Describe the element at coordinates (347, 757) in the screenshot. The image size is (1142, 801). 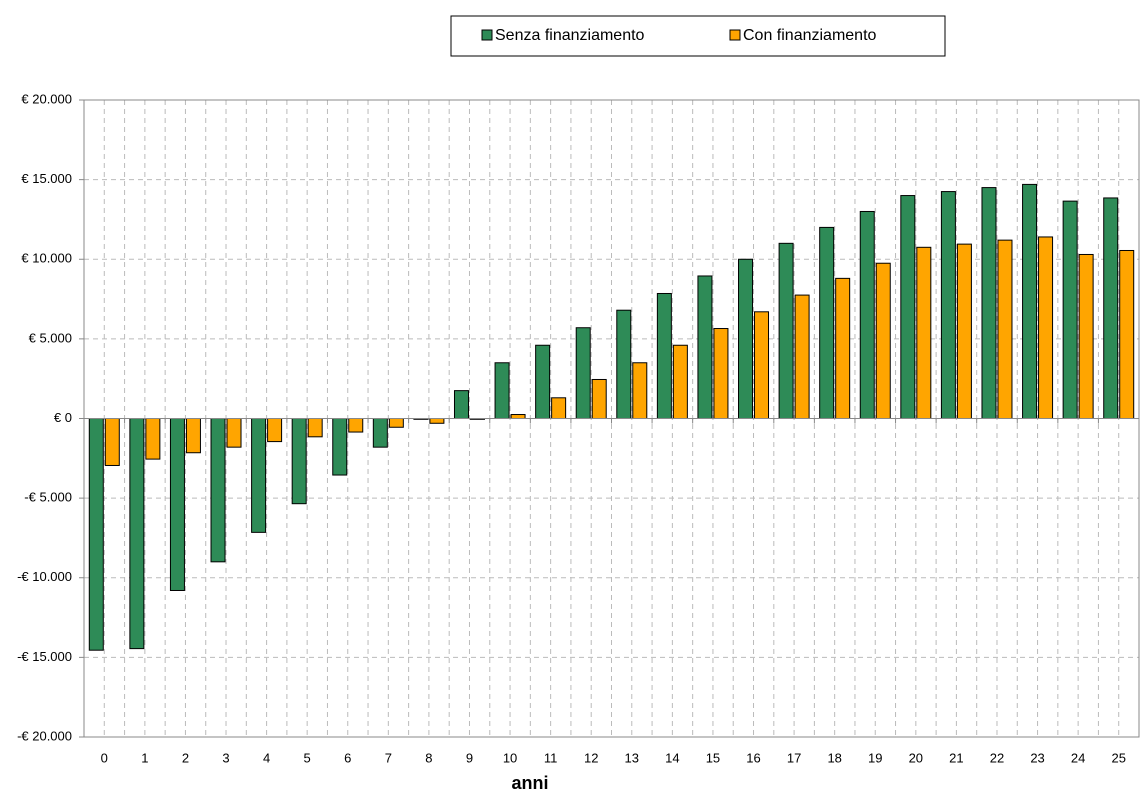
I see `x-tick-label: 6` at that location.